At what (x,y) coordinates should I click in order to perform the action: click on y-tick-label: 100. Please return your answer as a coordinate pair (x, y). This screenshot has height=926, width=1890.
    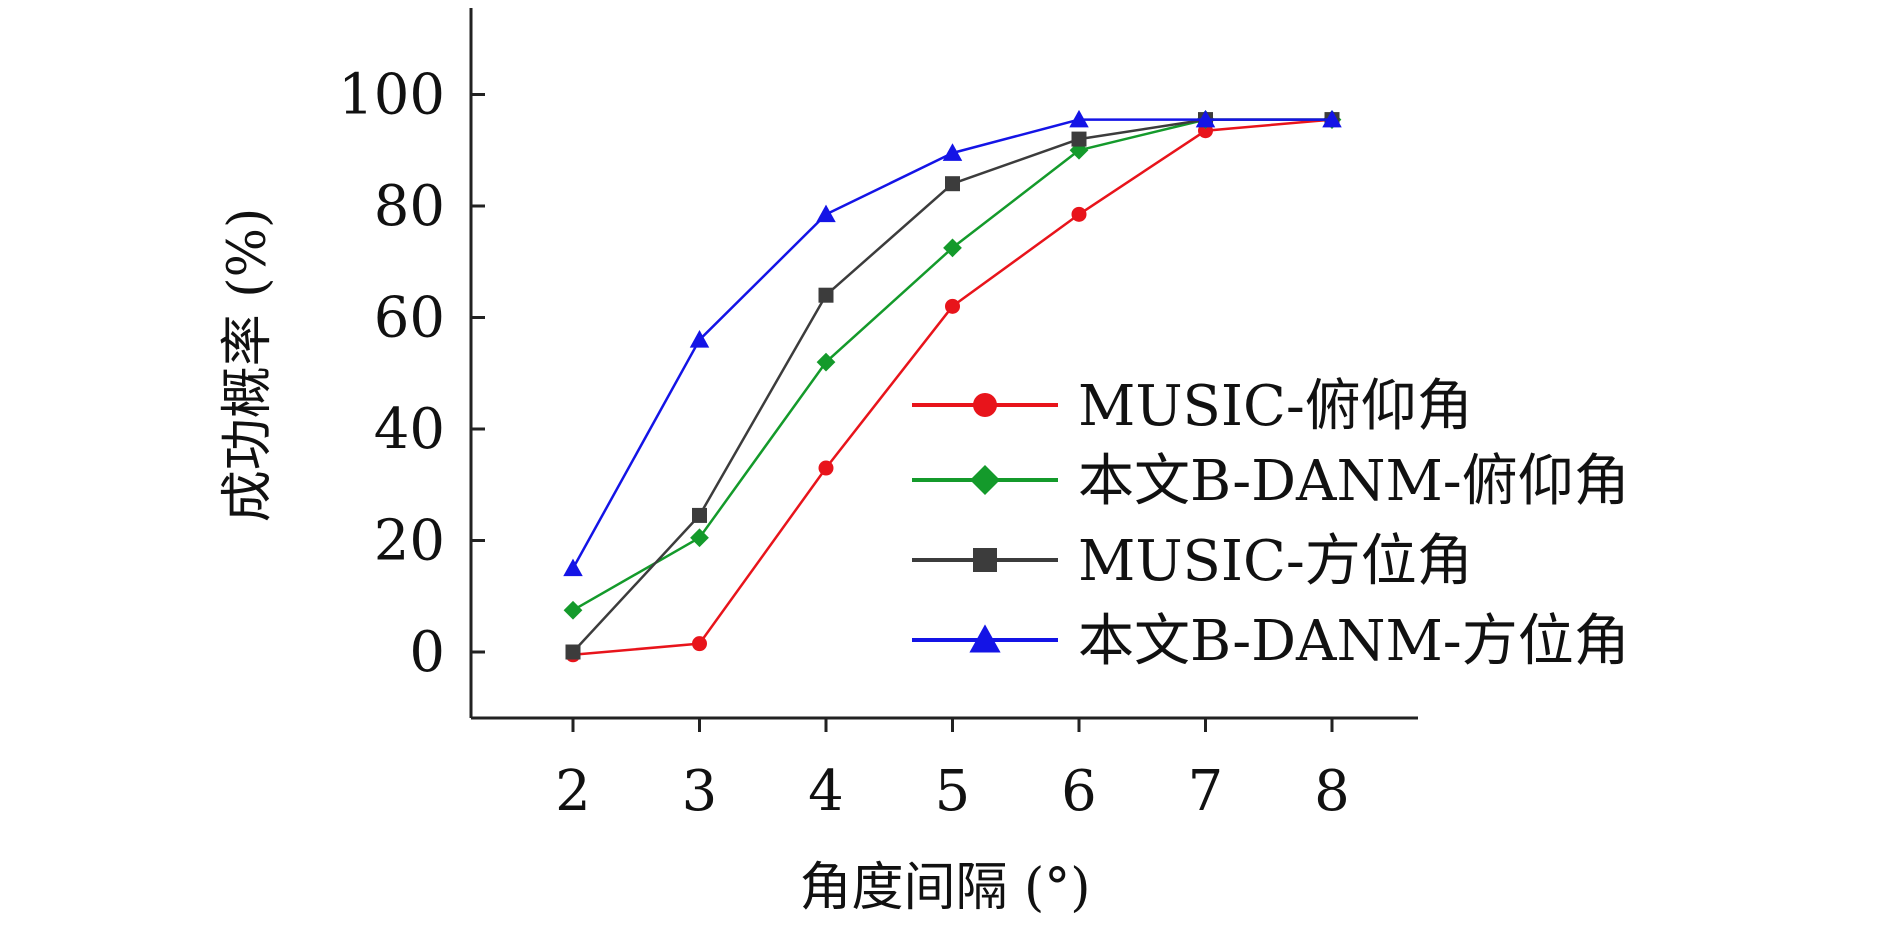
    Looking at the image, I should click on (391, 95).